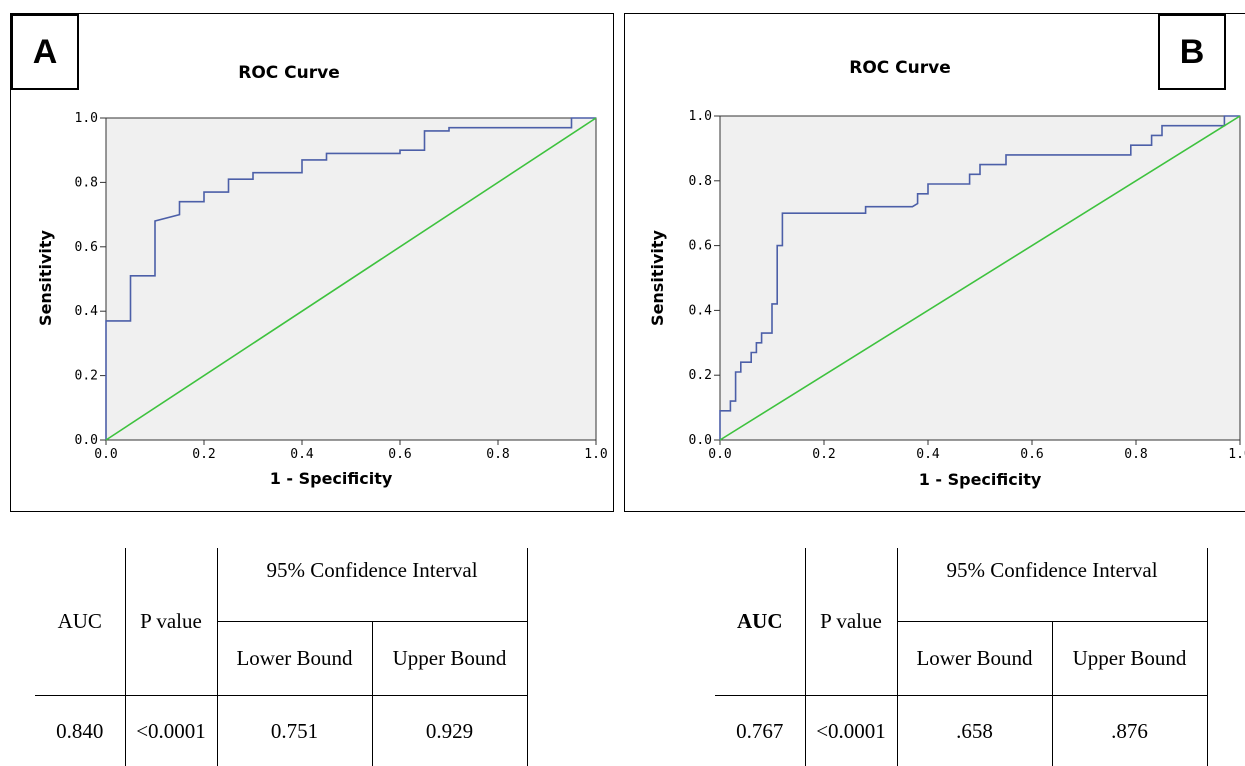 This screenshot has width=1245, height=766. I want to click on upper-bound-value: 0.929, so click(449, 731).